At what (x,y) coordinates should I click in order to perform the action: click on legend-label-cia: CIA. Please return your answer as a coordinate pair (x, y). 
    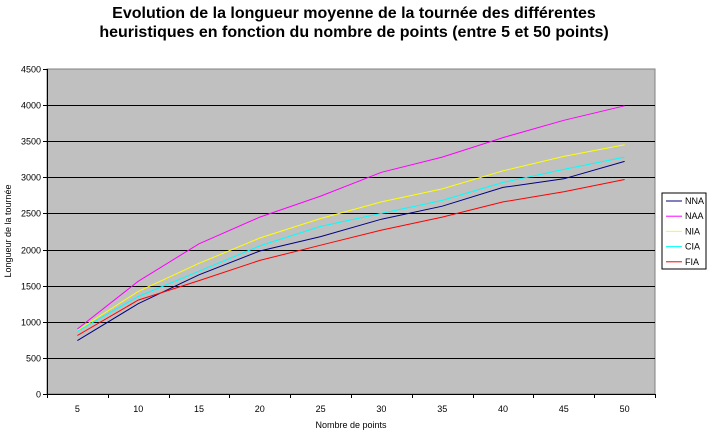
    Looking at the image, I should click on (692, 247).